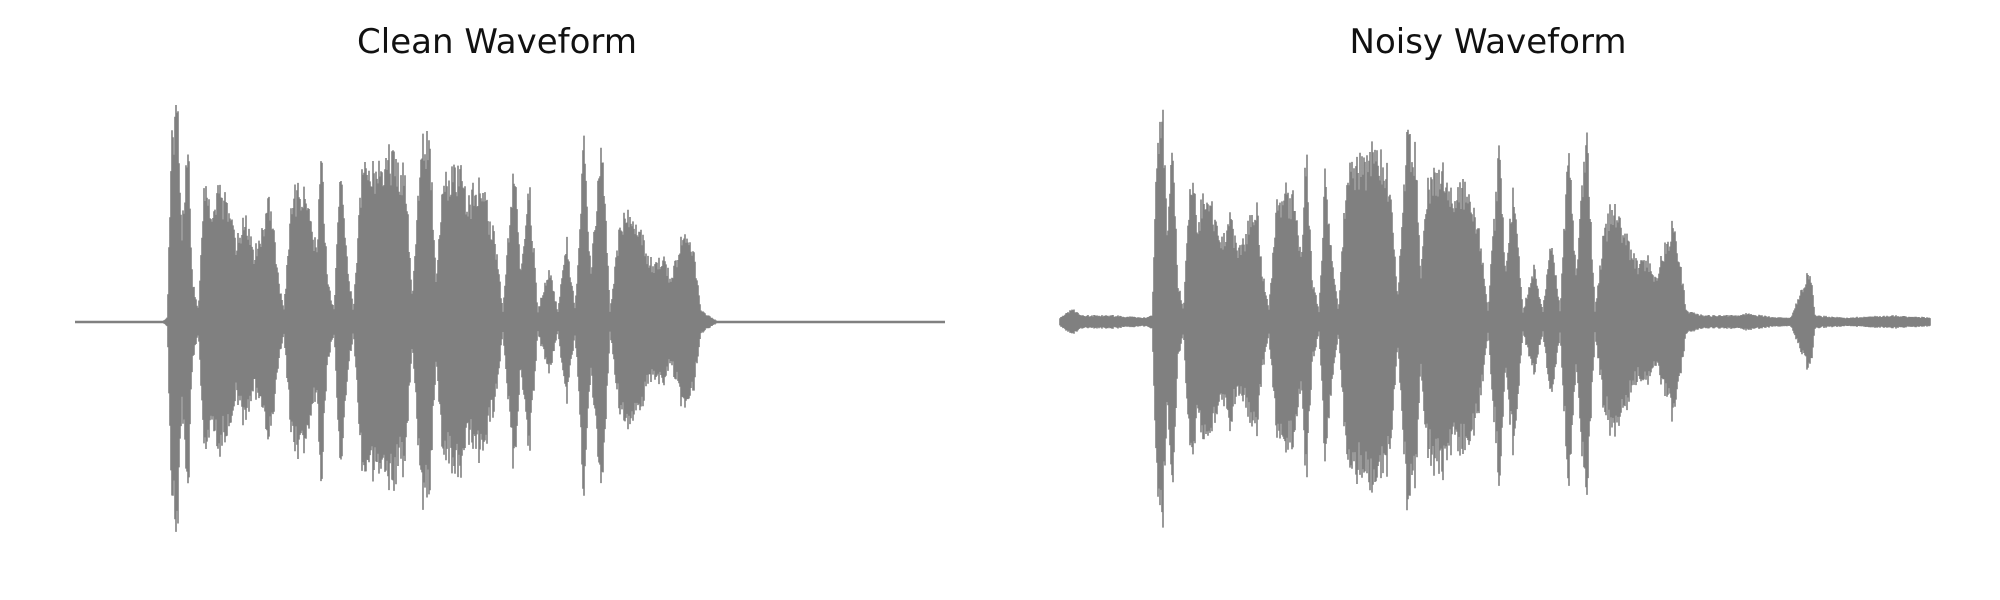 This screenshot has width=2000, height=600. Describe the element at coordinates (497, 42) in the screenshot. I see `chart-title-clean: Clean Waveform` at that location.